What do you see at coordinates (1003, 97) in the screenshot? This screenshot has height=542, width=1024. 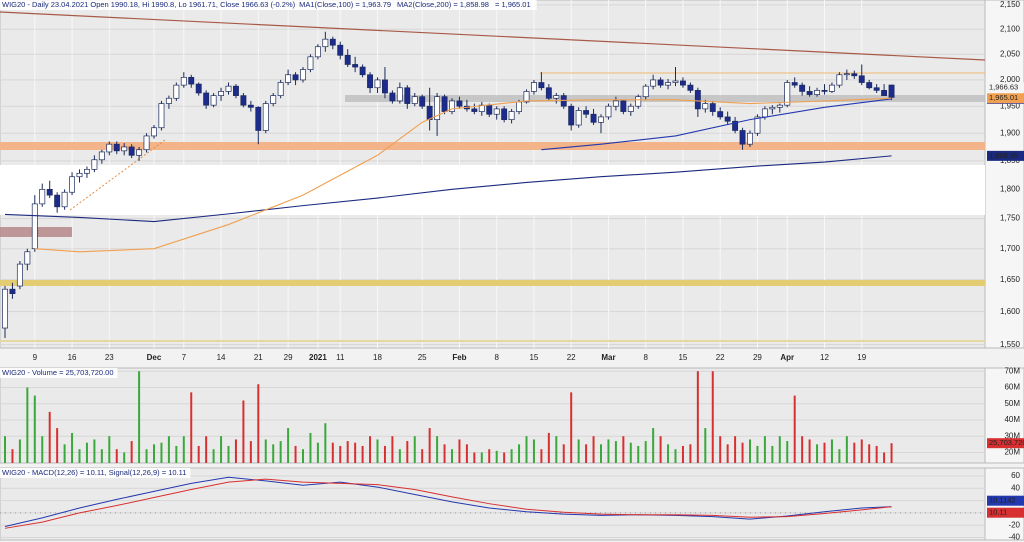 I see `end-label: 1,965.01` at bounding box center [1003, 97].